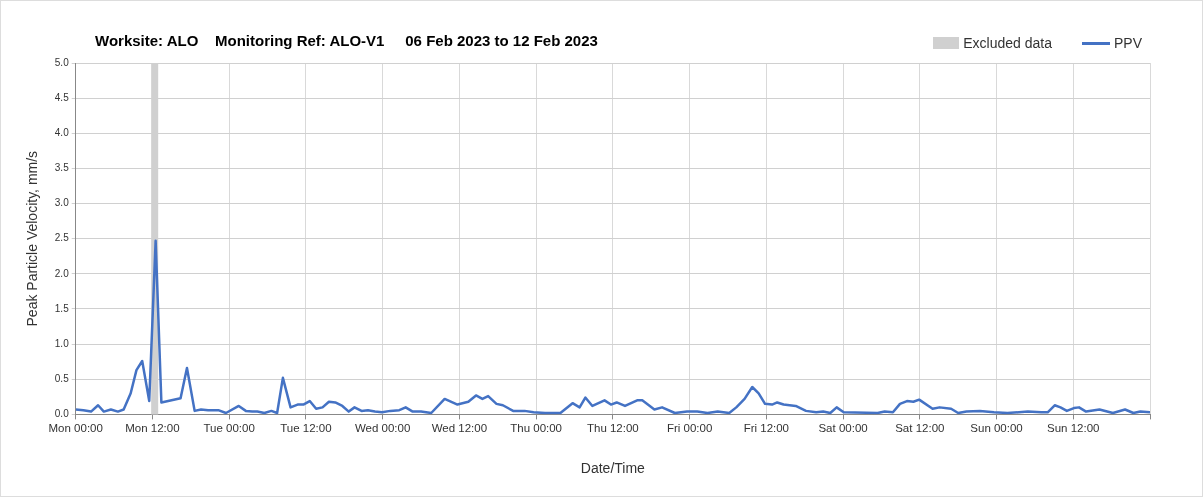 The height and width of the screenshot is (497, 1203). Describe the element at coordinates (306, 428) in the screenshot. I see `x-tick-label: Tue 12:00` at that location.